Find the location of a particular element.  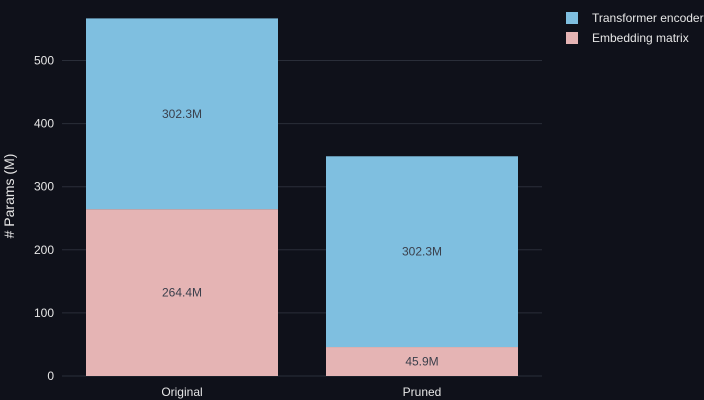

legend: Transformer encoder Embedding matrix is located at coordinates (635, 28).